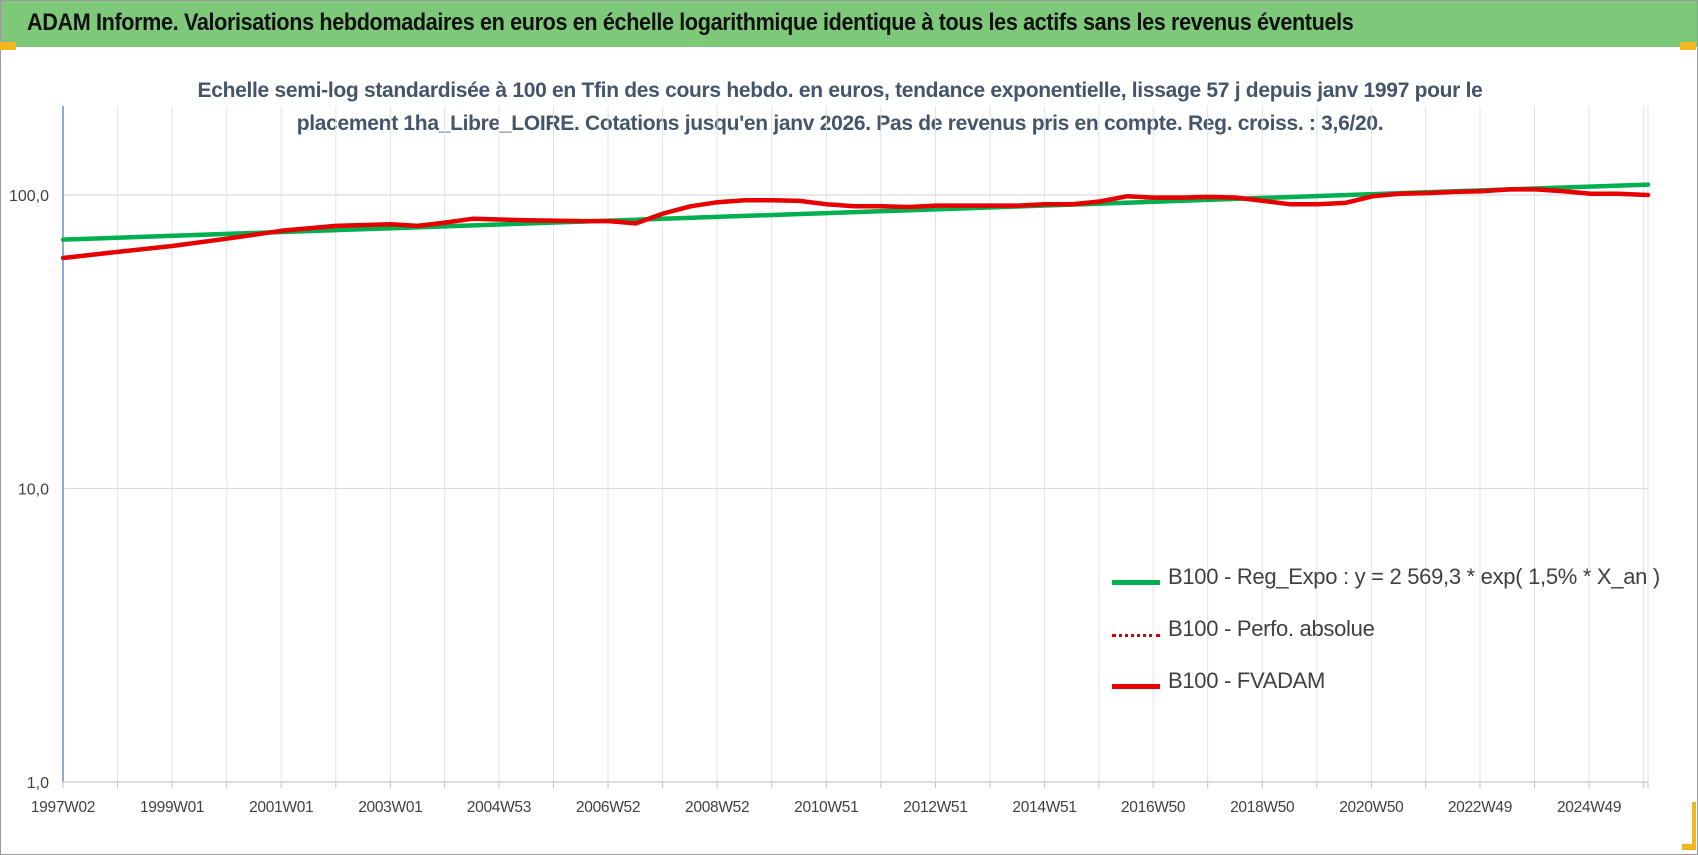 This screenshot has width=1698, height=855. What do you see at coordinates (38, 783) in the screenshot?
I see `y-tick-label: 1,0` at bounding box center [38, 783].